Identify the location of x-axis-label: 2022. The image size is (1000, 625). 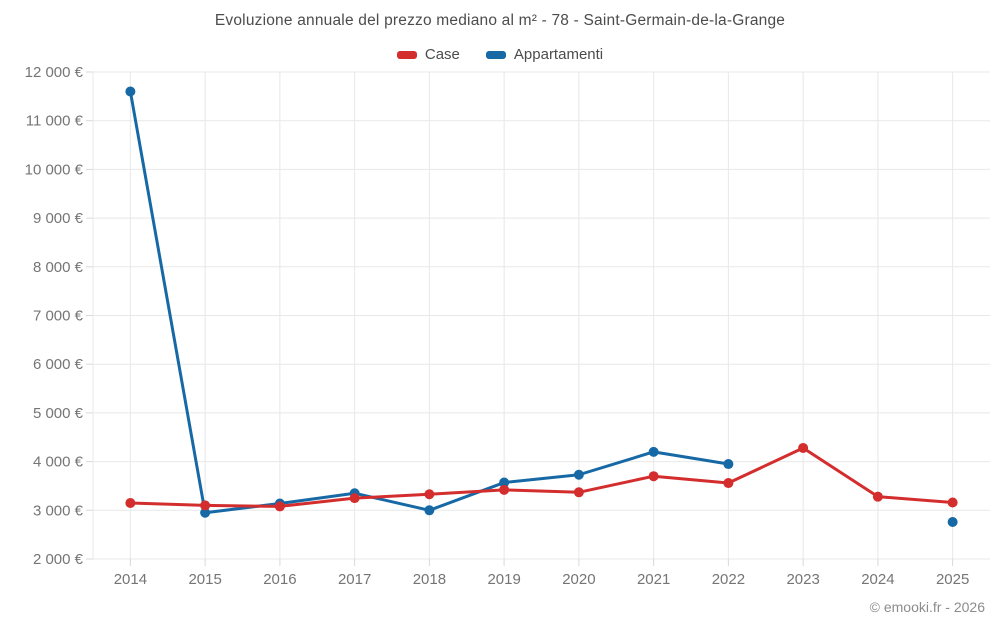
(728, 579).